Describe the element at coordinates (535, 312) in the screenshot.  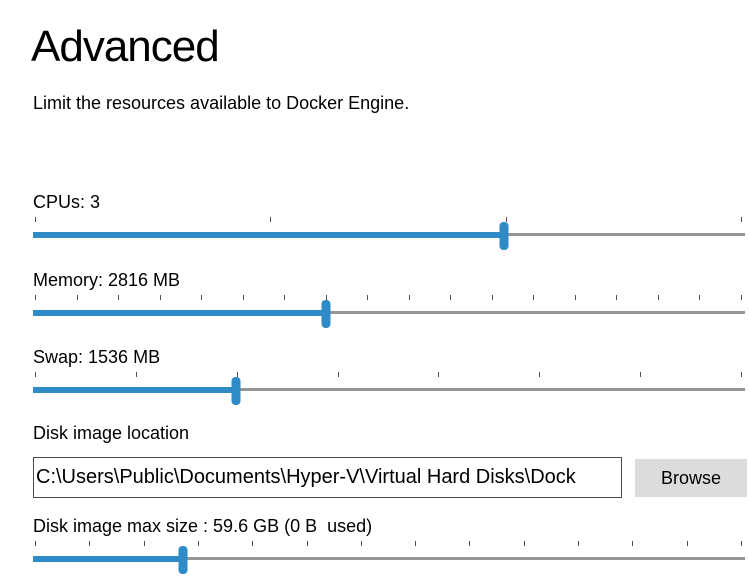
I see `memory-slider-track` at that location.